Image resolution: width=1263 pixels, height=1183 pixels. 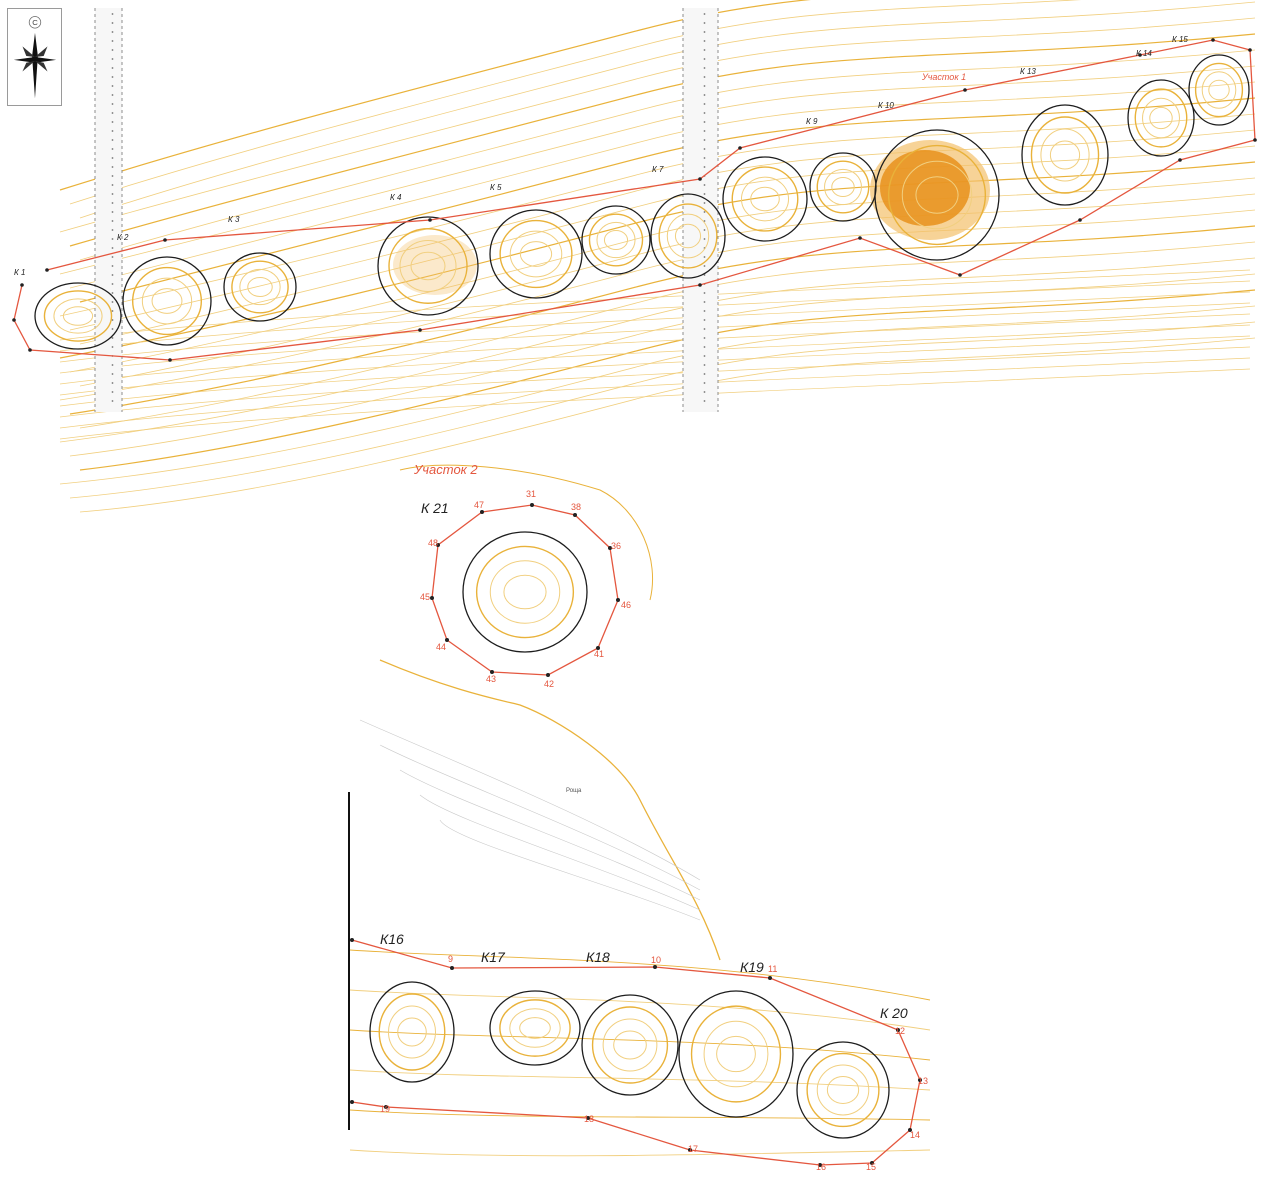 What do you see at coordinates (656, 960) in the screenshot?
I see `vertex-number: 10` at bounding box center [656, 960].